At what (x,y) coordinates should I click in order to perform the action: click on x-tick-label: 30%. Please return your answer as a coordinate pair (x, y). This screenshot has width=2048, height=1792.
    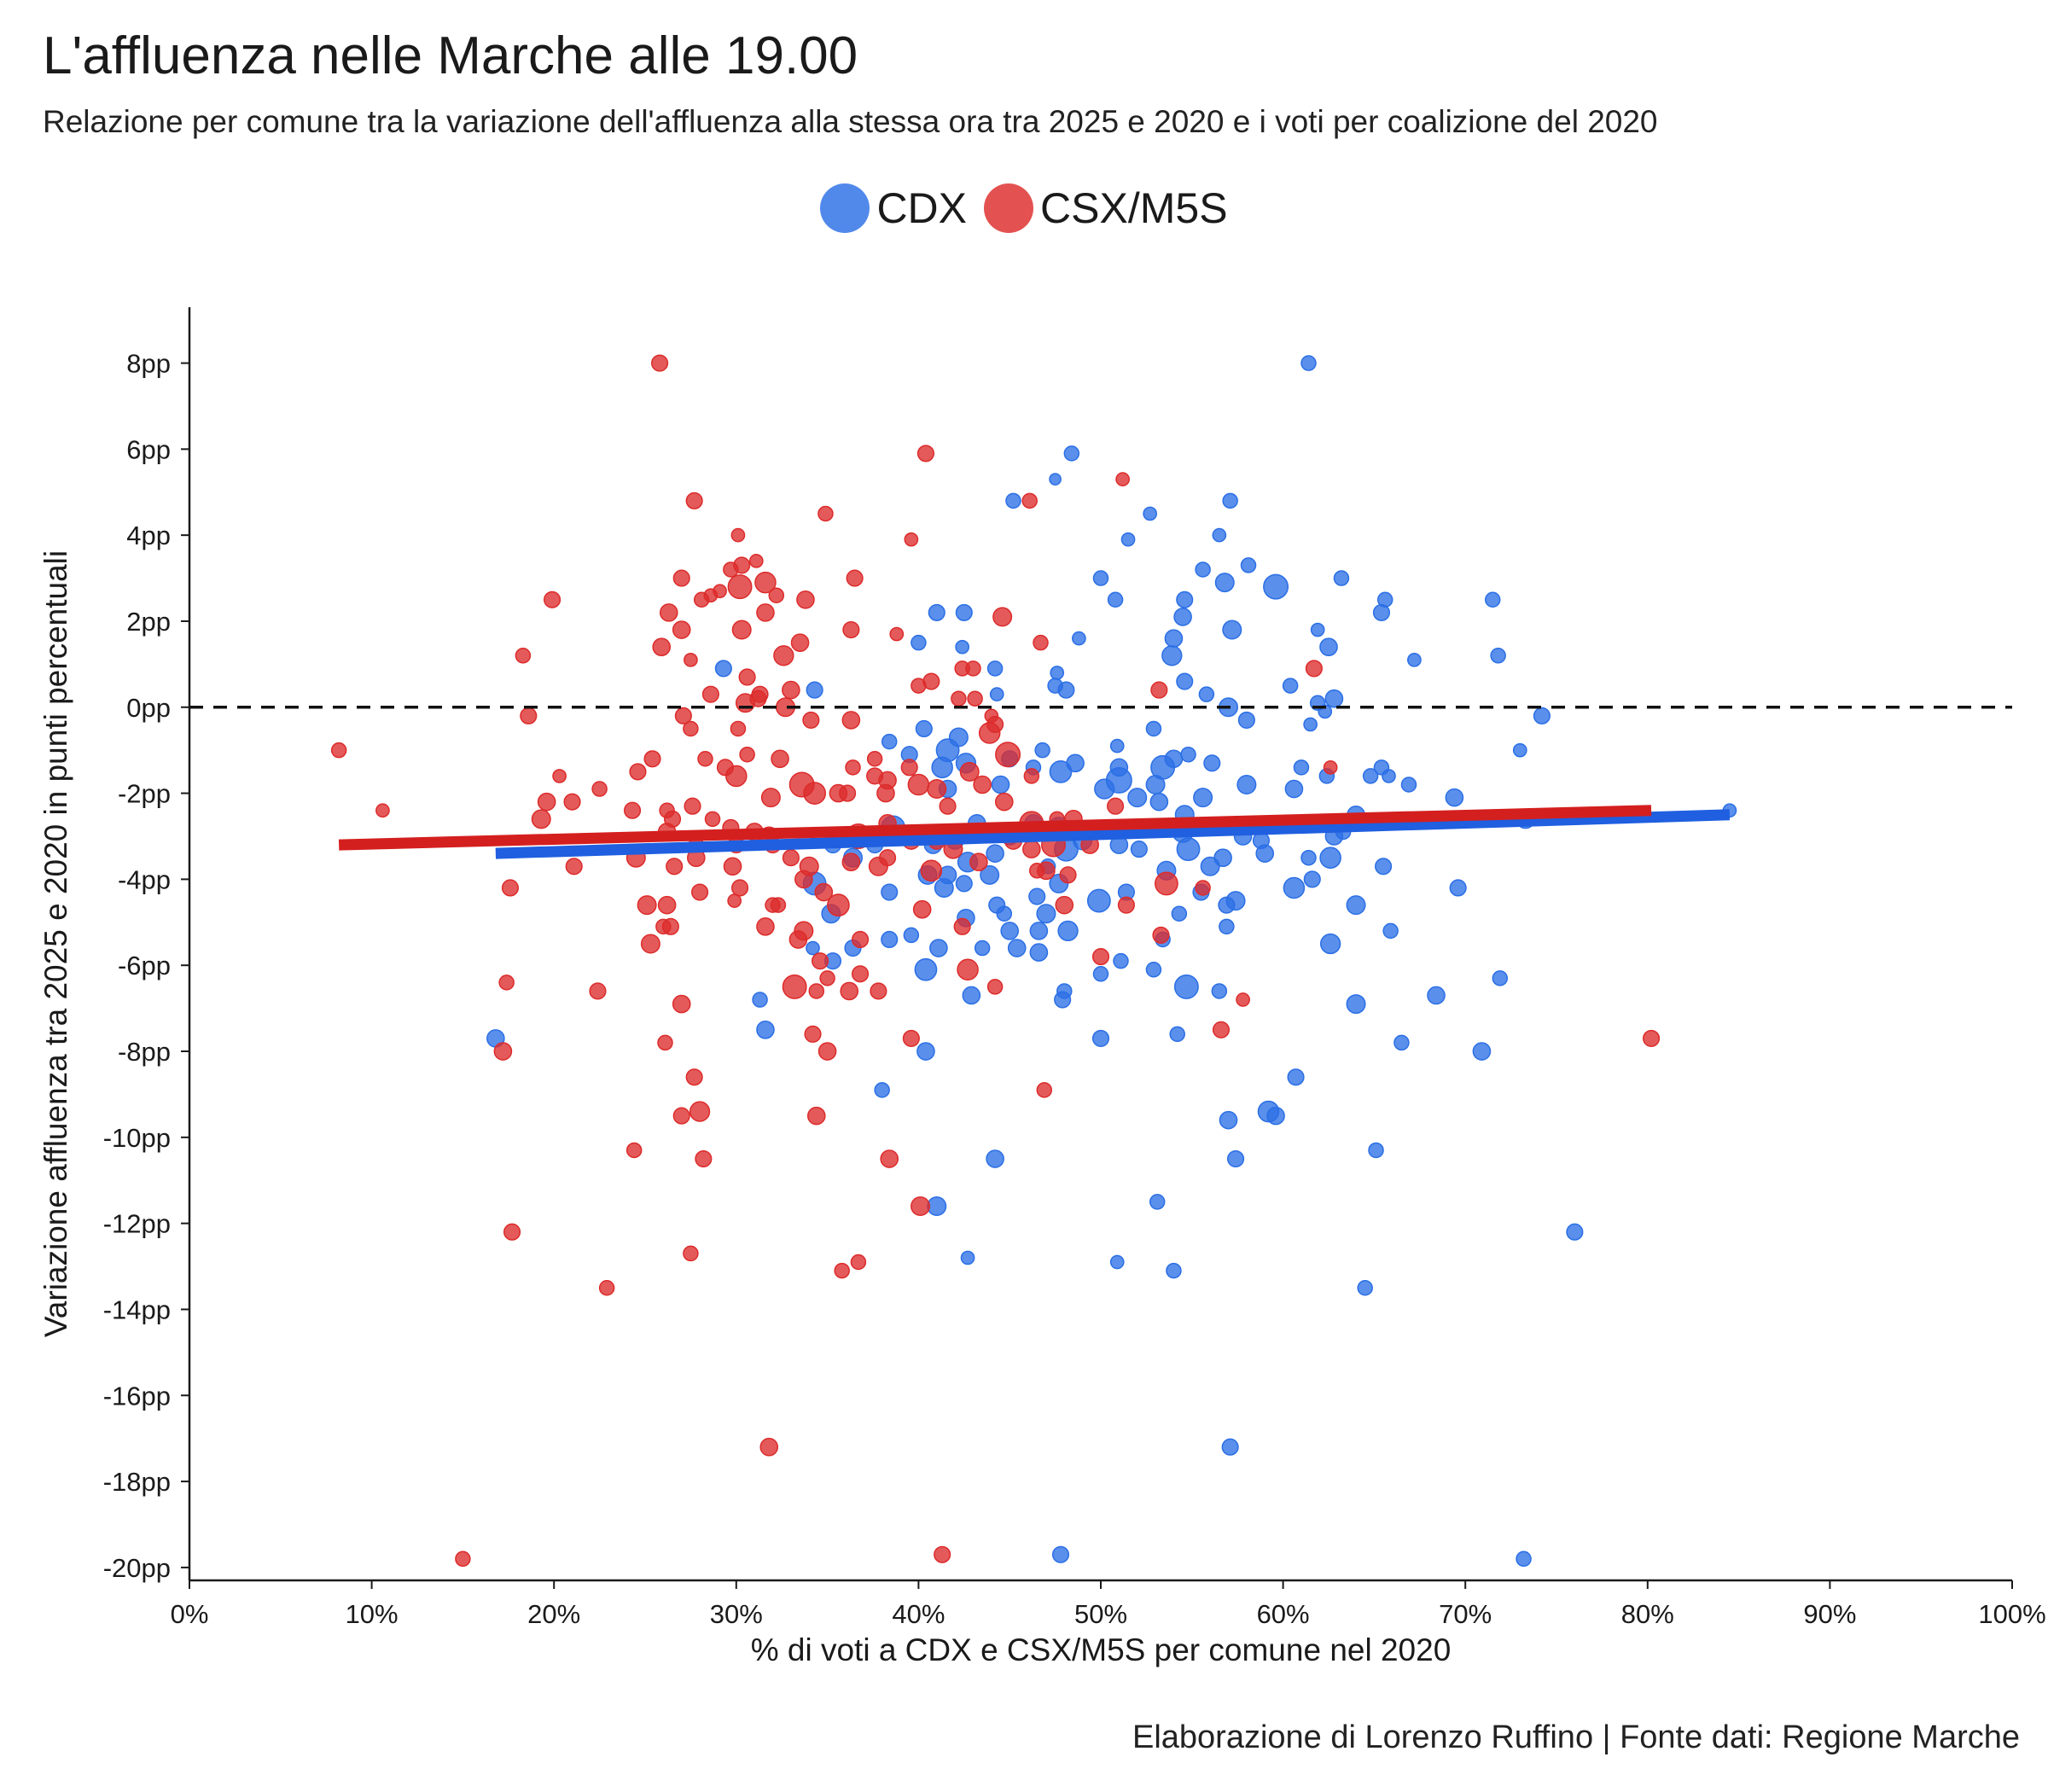
    Looking at the image, I should click on (736, 1614).